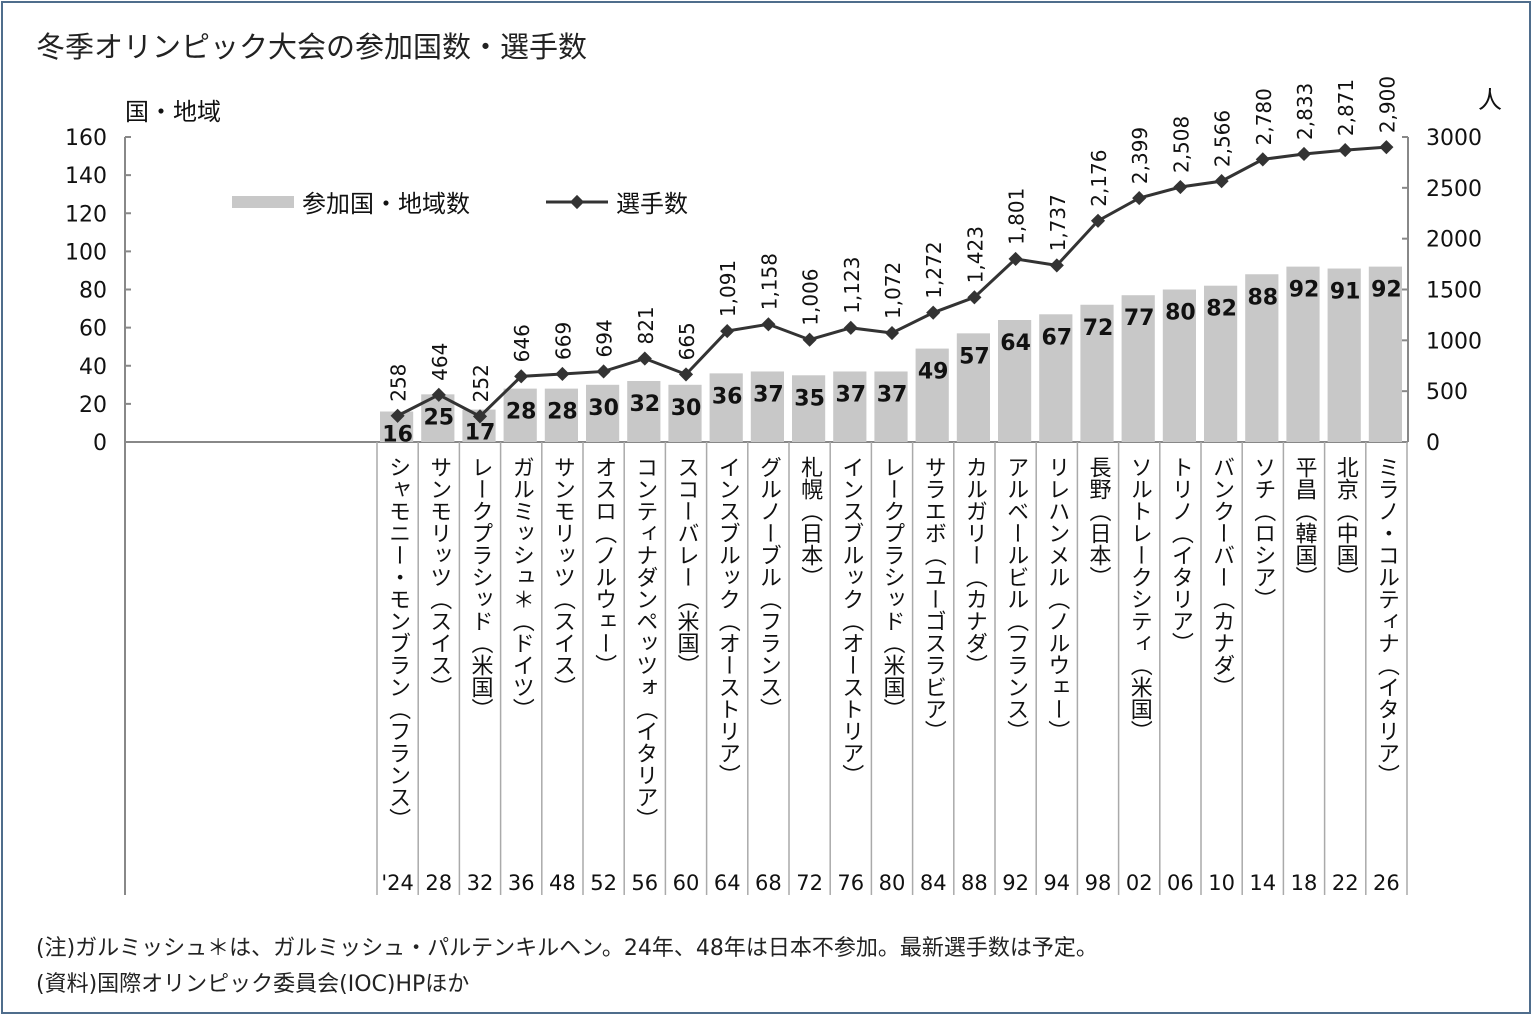 Image resolution: width=1532 pixels, height=1015 pixels. Describe the element at coordinates (728, 288) in the screenshot. I see `athlete-label: 1,091` at that location.